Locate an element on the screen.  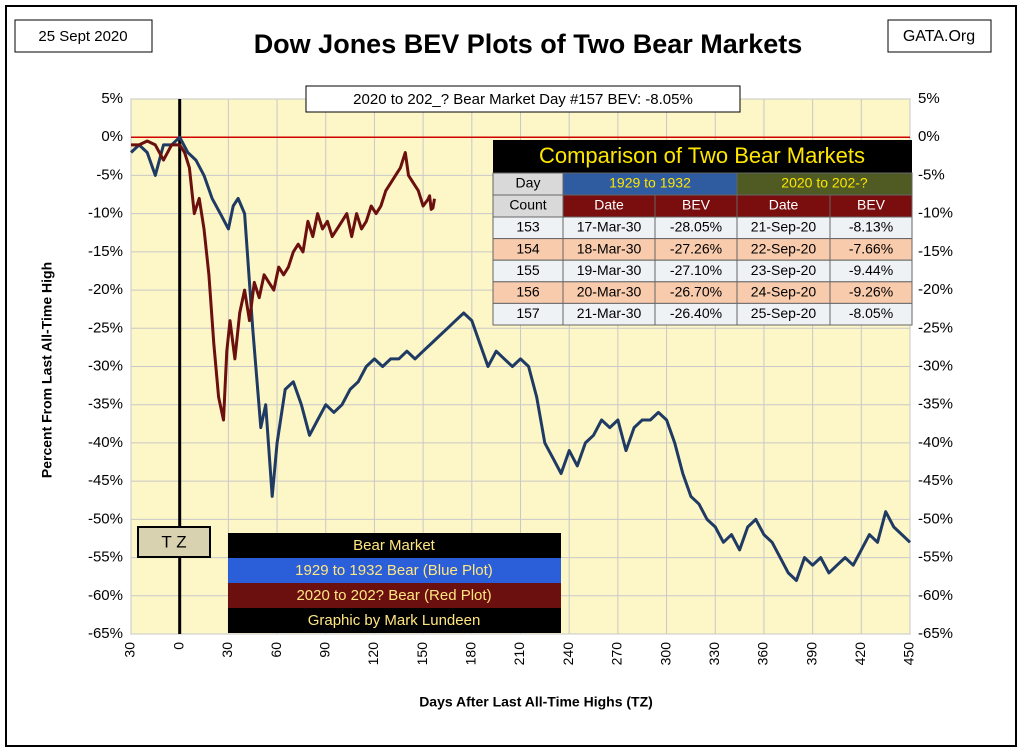
x-tick-label: 0 is located at coordinates (178, 646).